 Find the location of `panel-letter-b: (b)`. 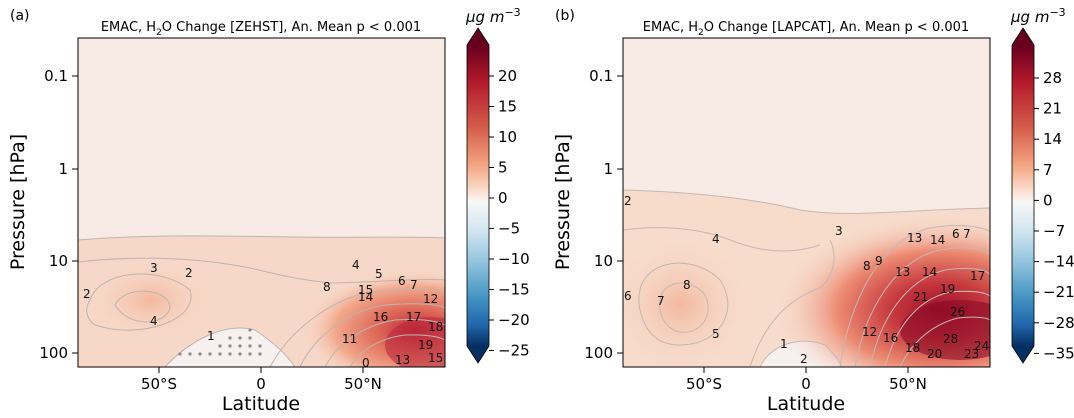

panel-letter-b: (b) is located at coordinates (565, 16).